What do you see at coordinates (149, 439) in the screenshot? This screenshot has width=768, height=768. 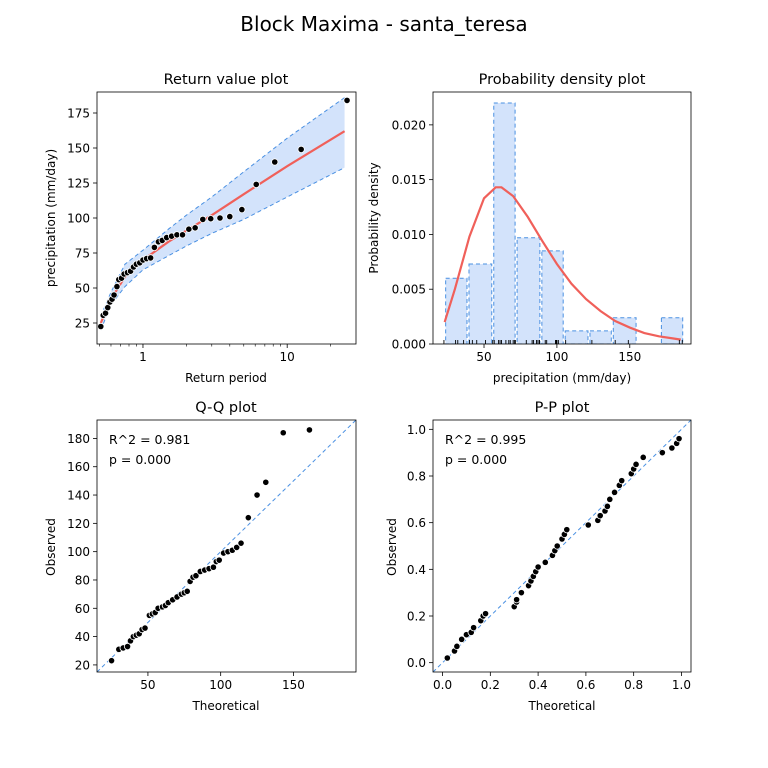 I see `qq-annotation: R^2 = 0.981` at bounding box center [149, 439].